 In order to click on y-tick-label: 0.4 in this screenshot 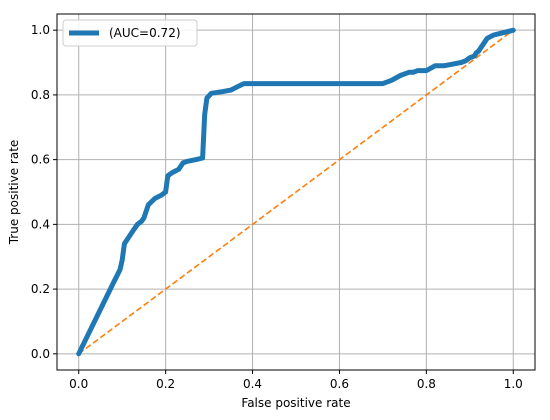, I will do `click(40, 224)`.